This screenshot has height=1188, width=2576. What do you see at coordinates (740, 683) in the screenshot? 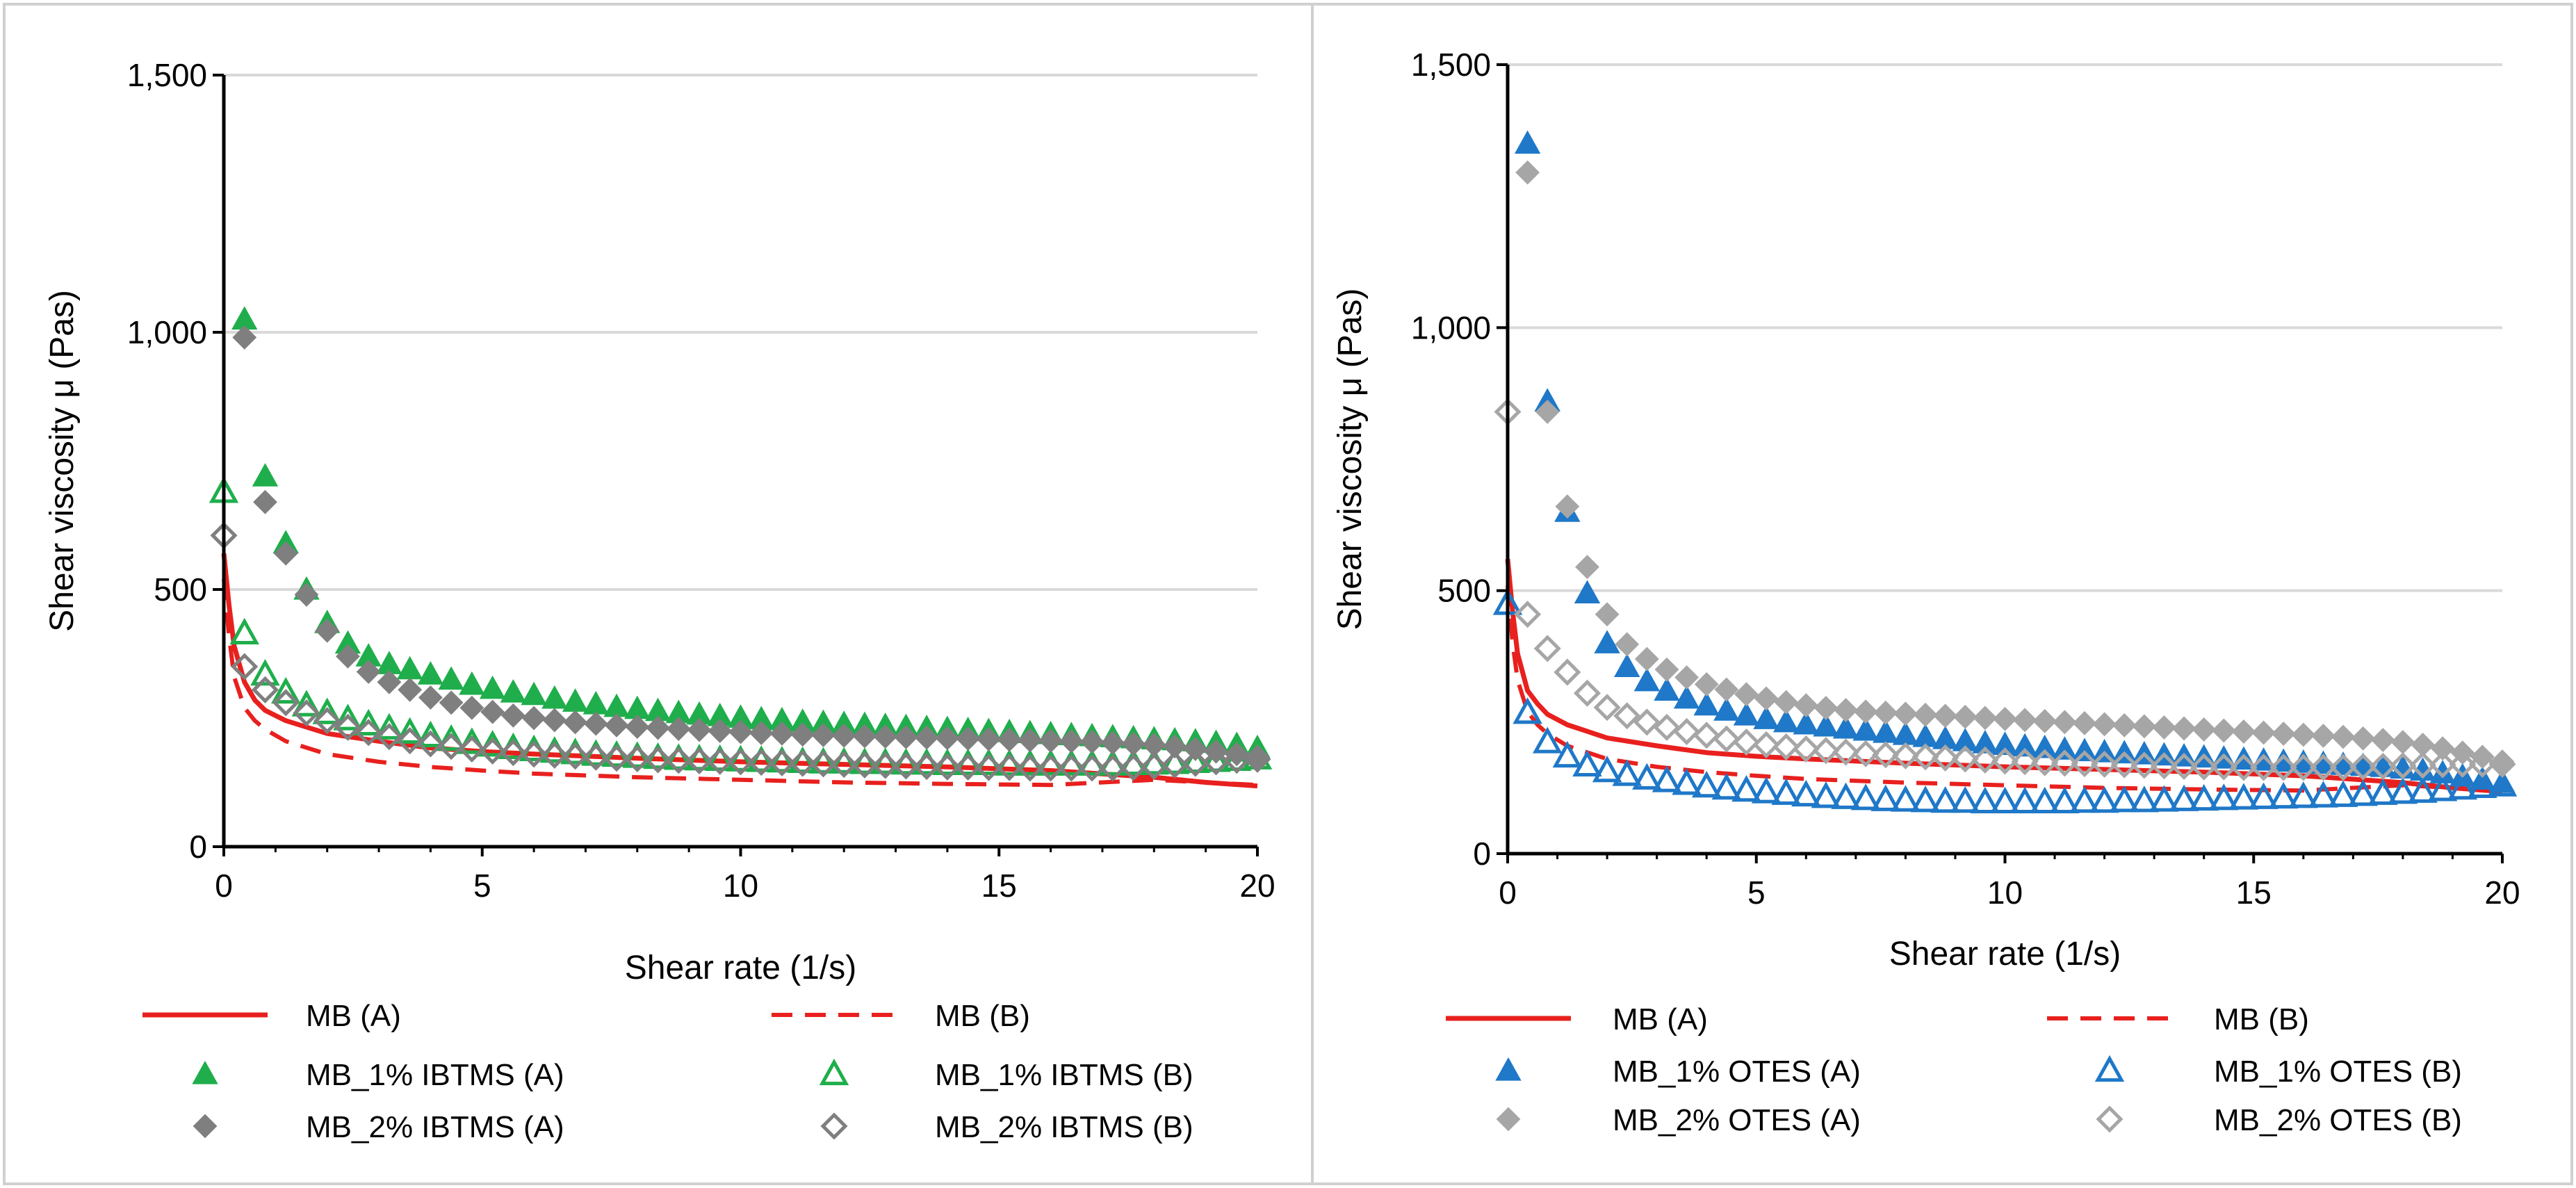
I see `series-line` at bounding box center [740, 683].